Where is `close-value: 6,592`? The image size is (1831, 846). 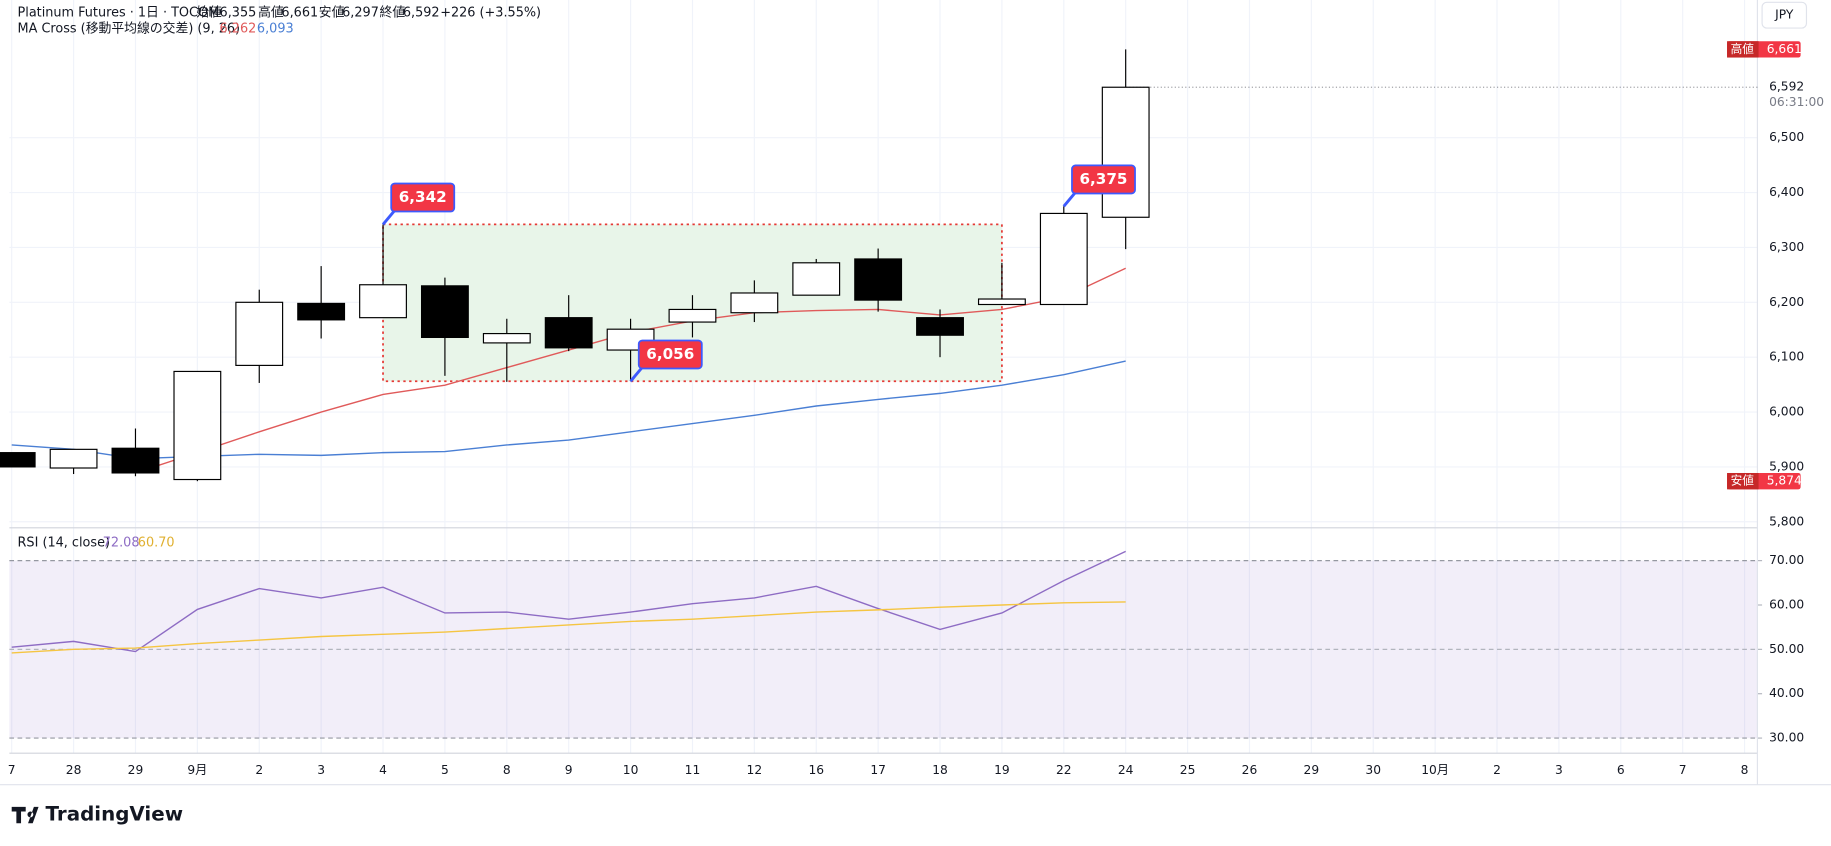 close-value: 6,592 is located at coordinates (421, 12).